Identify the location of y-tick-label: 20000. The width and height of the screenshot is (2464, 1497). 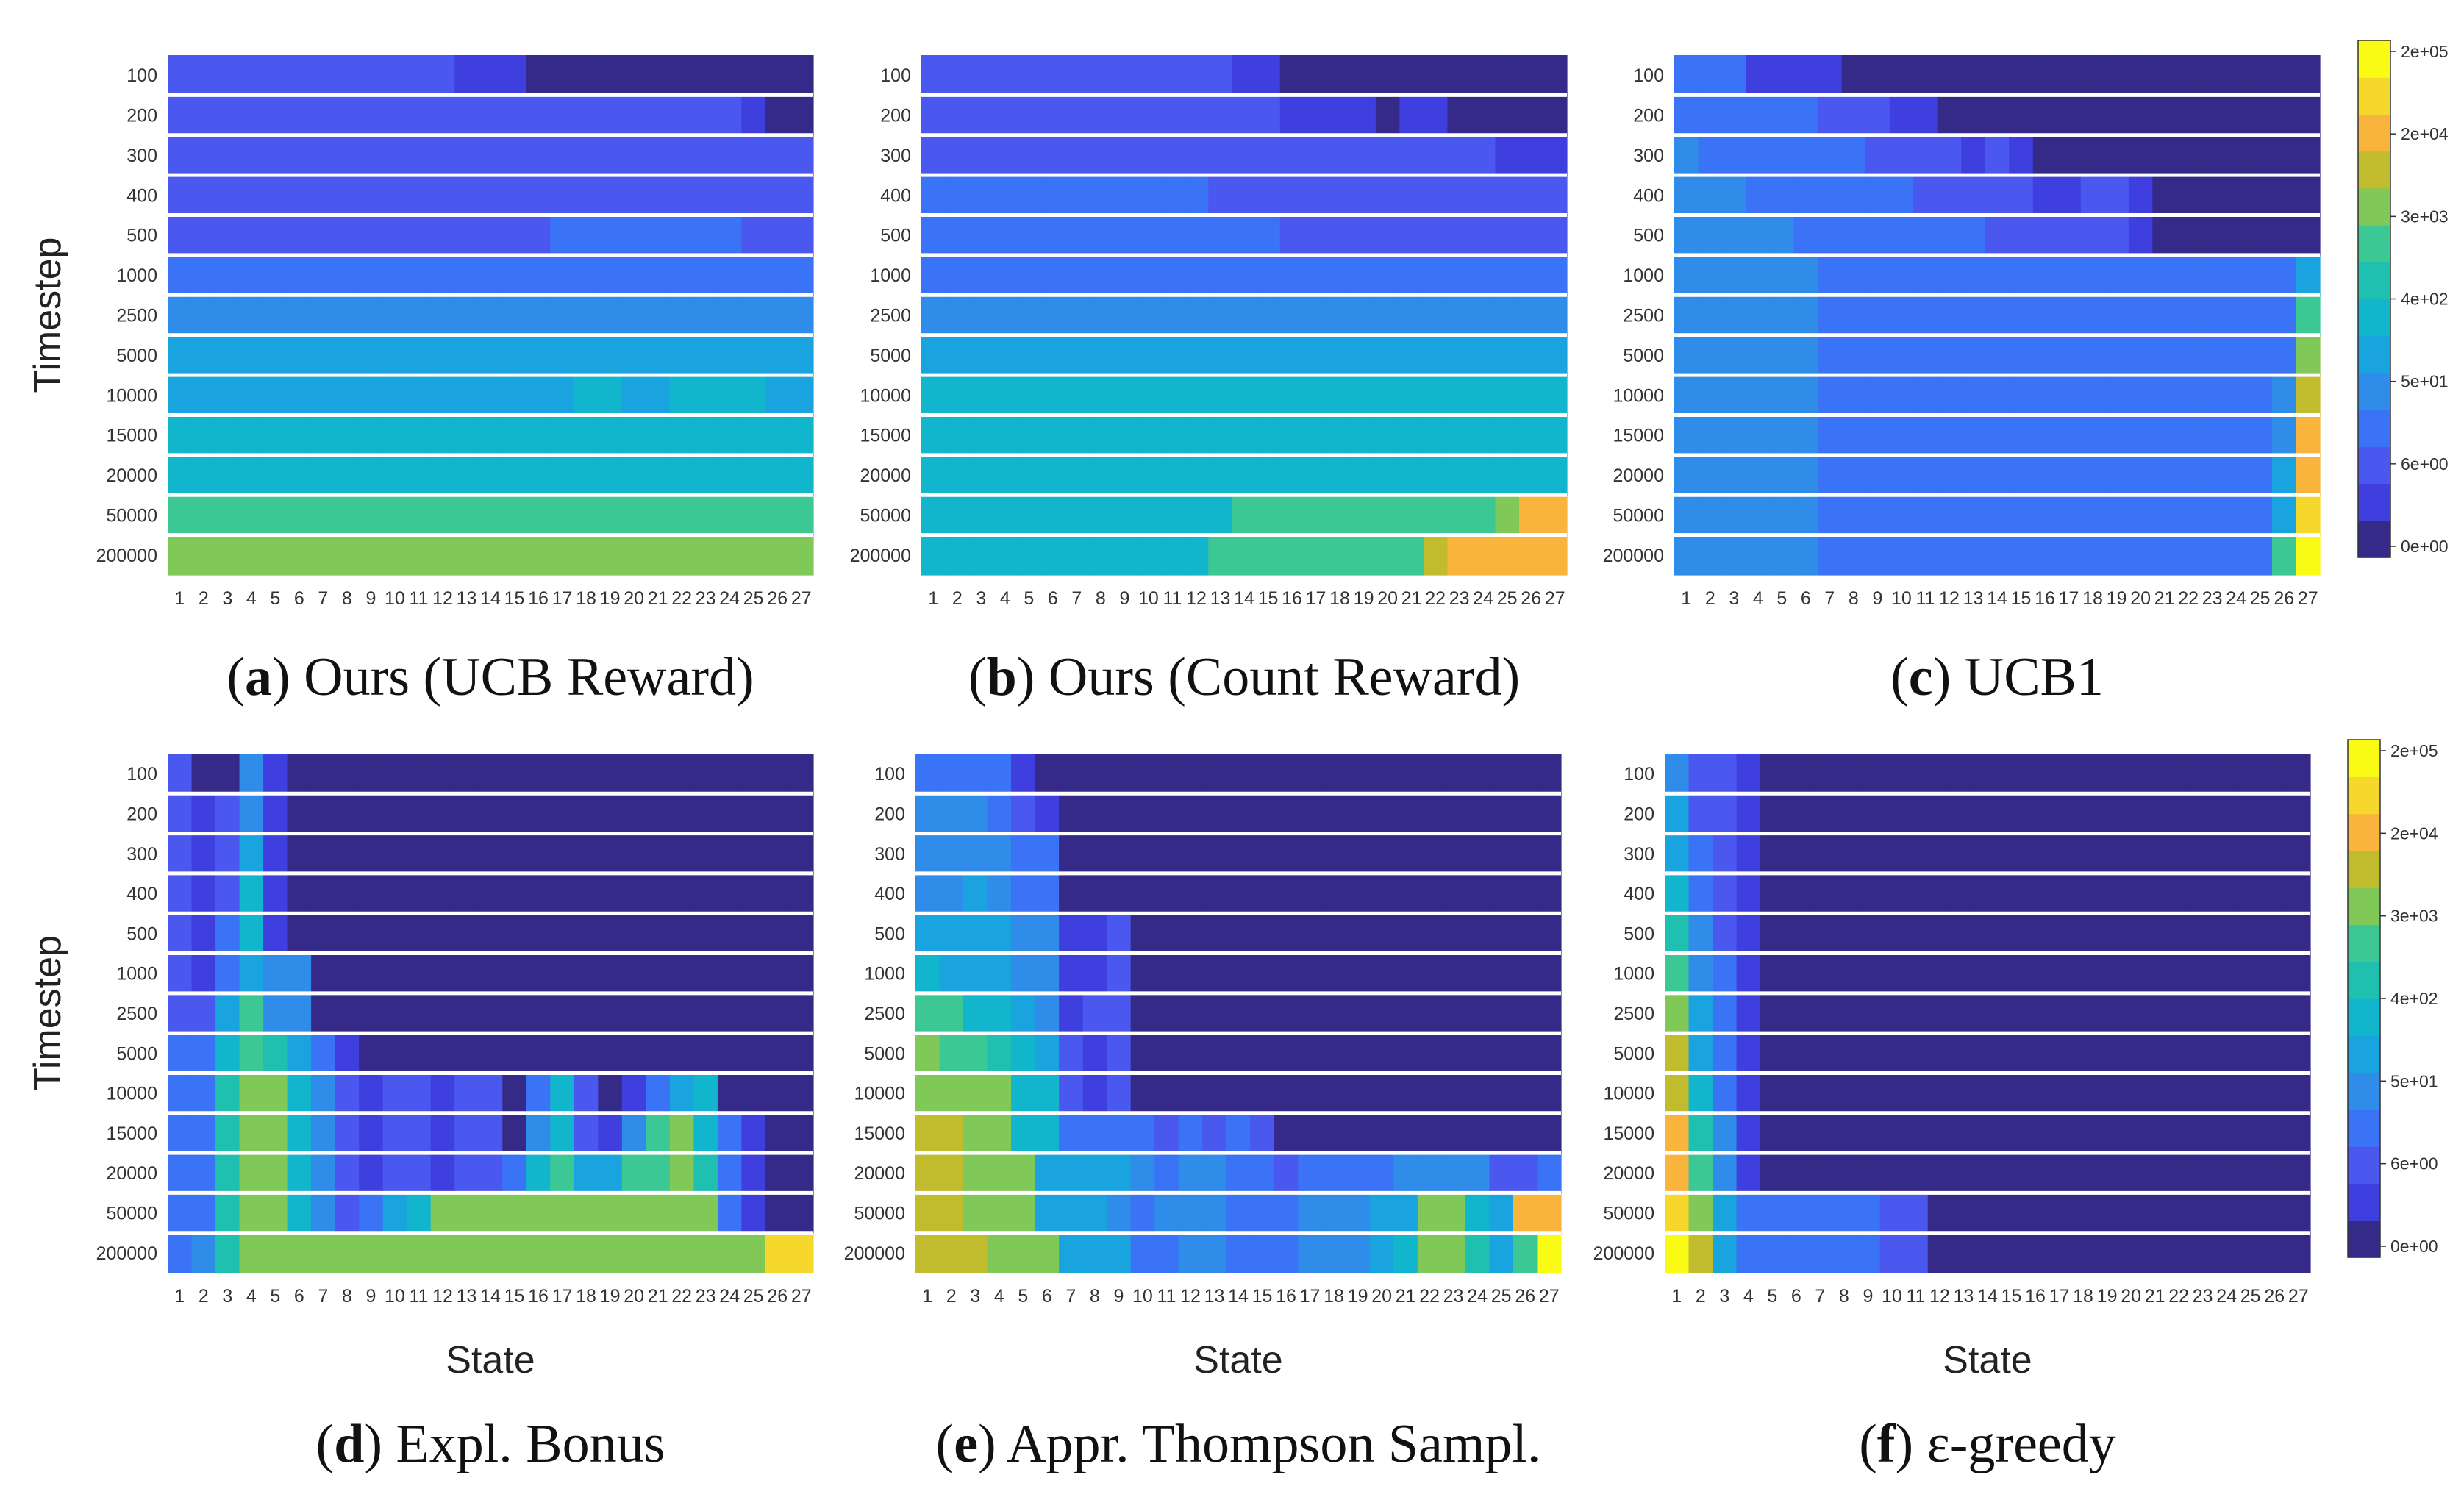
(1639, 475).